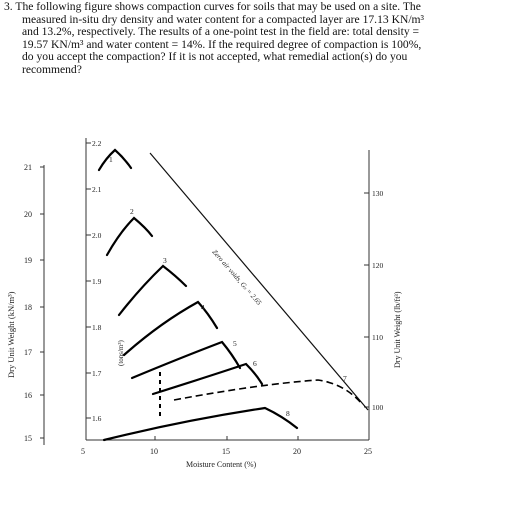  I want to click on left-tick-label: 17, so click(28, 352).